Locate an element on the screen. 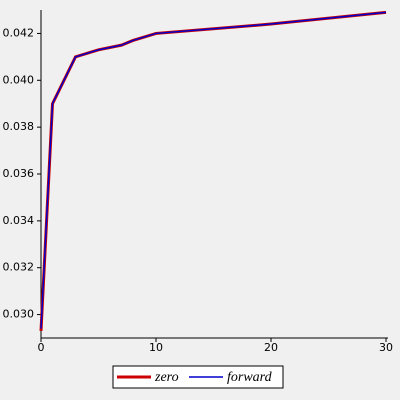 This screenshot has height=400, width=400. y-tick-label: 0.032 is located at coordinates (19, 267).